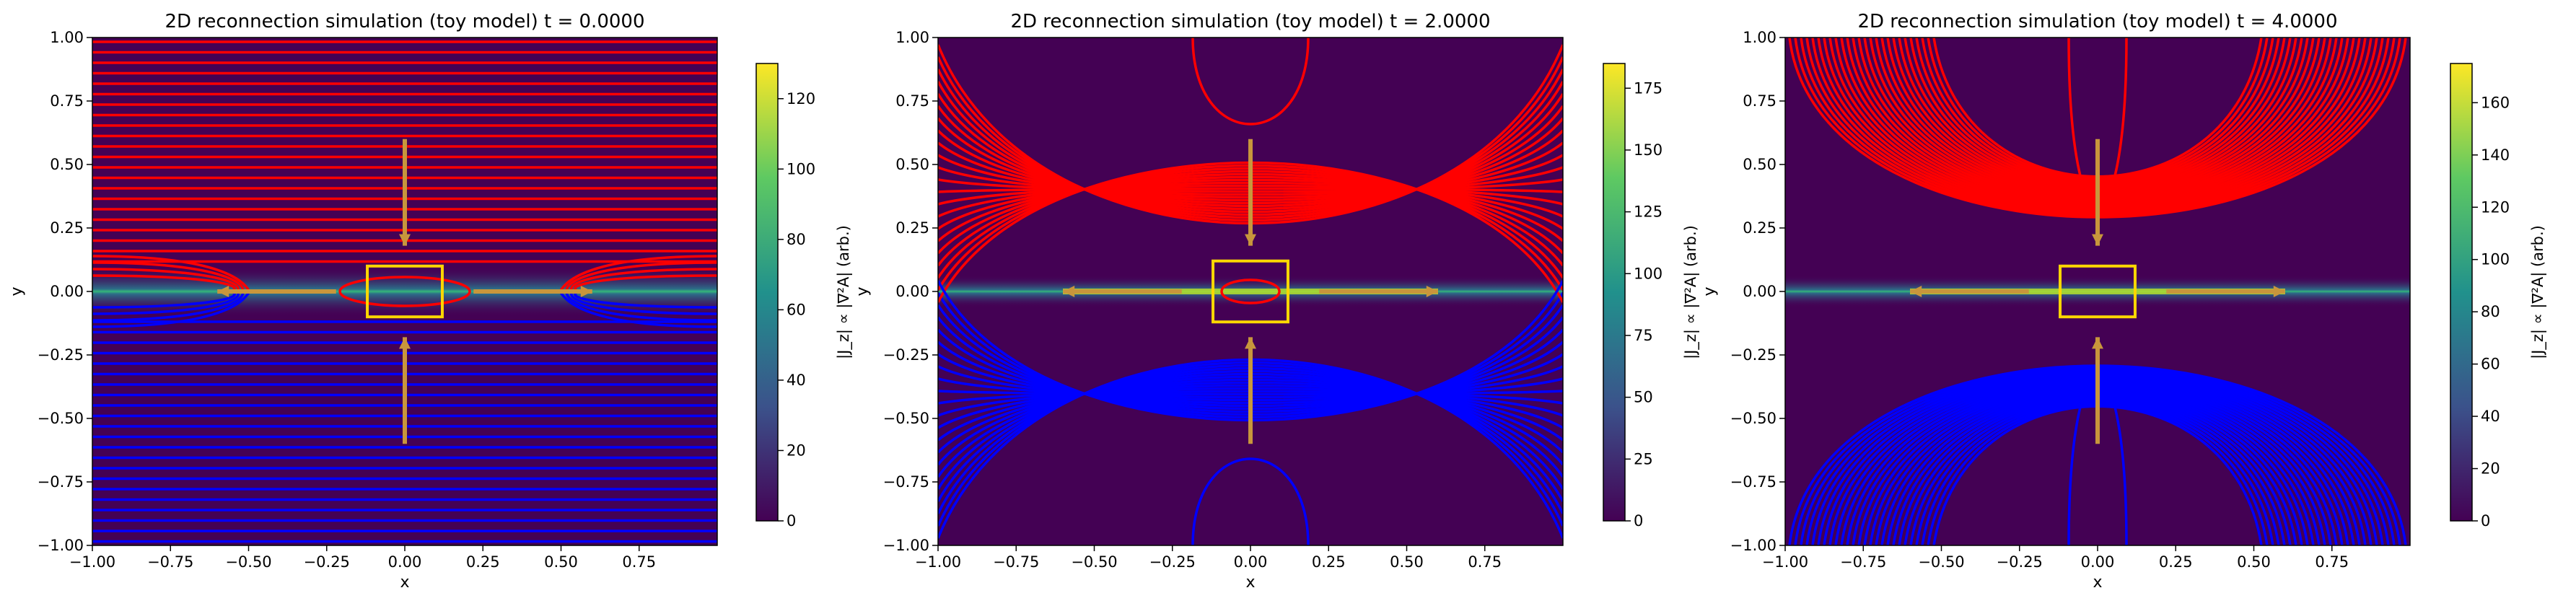 The height and width of the screenshot is (606, 2576). What do you see at coordinates (1643, 458) in the screenshot?
I see `colorbar-tick-label: 25` at bounding box center [1643, 458].